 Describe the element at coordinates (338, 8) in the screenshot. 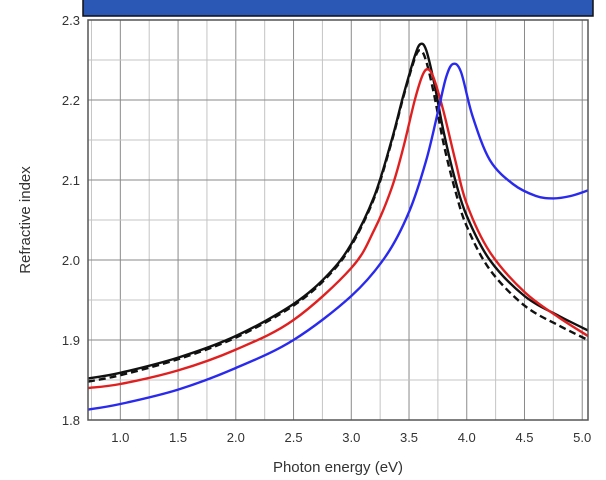

I see `title-banner` at that location.